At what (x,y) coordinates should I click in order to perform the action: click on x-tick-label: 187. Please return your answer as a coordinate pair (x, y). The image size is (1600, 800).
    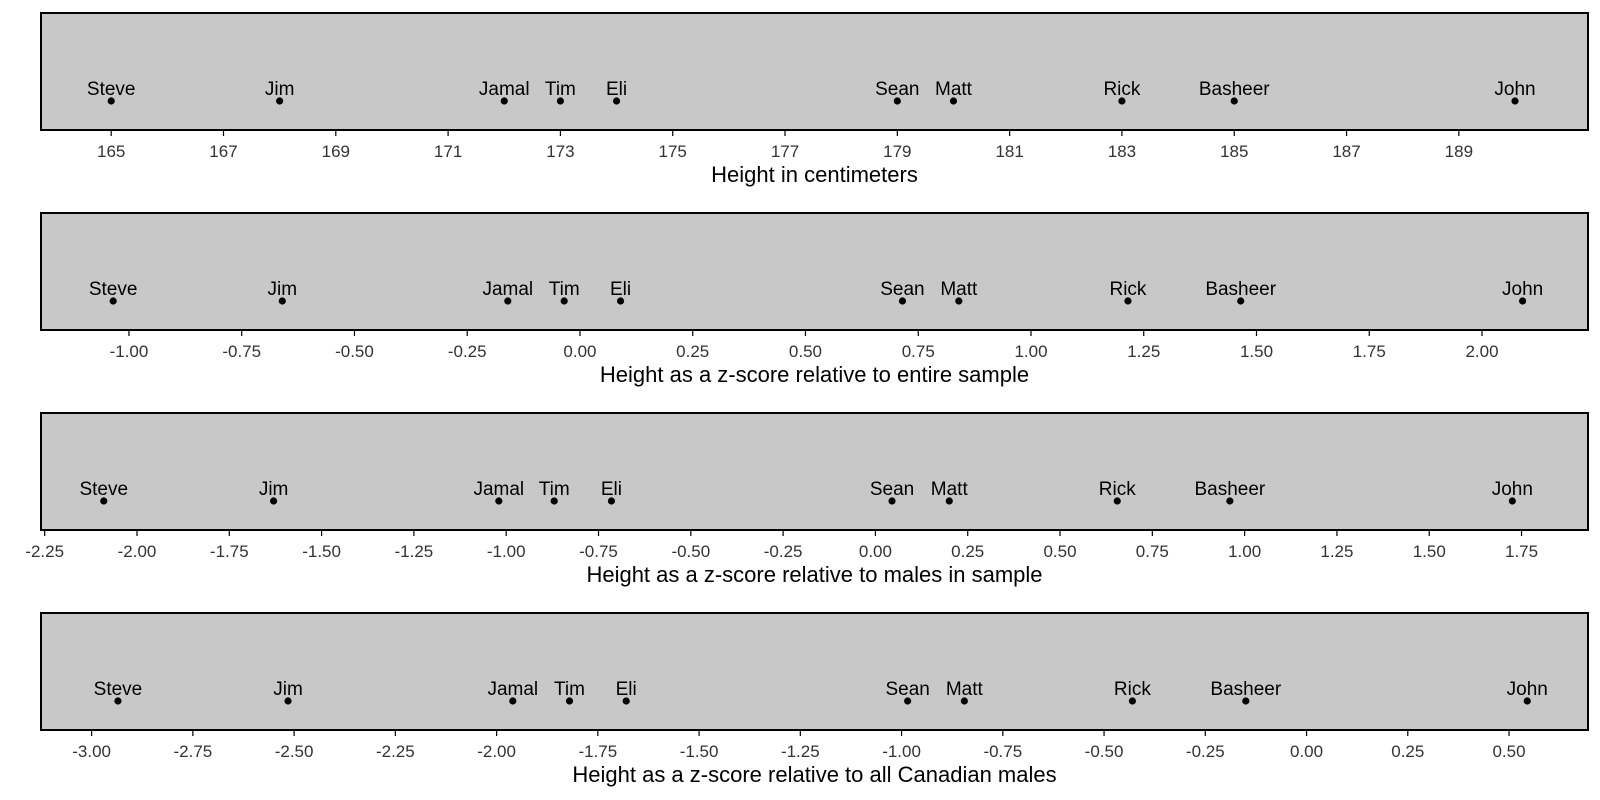
    Looking at the image, I should click on (1346, 151).